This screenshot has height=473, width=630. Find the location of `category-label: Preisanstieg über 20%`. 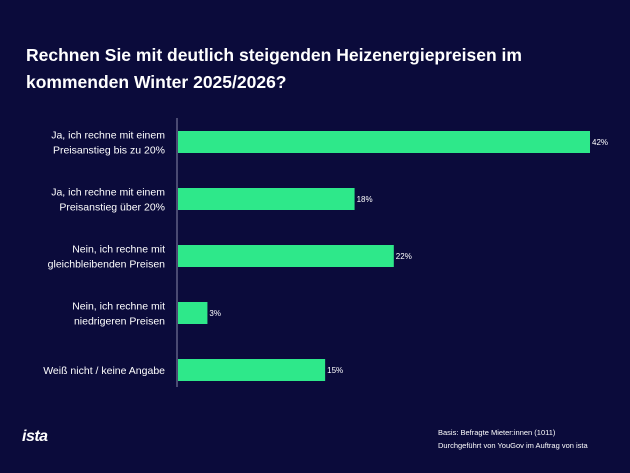

category-label: Preisanstieg über 20% is located at coordinates (112, 208).